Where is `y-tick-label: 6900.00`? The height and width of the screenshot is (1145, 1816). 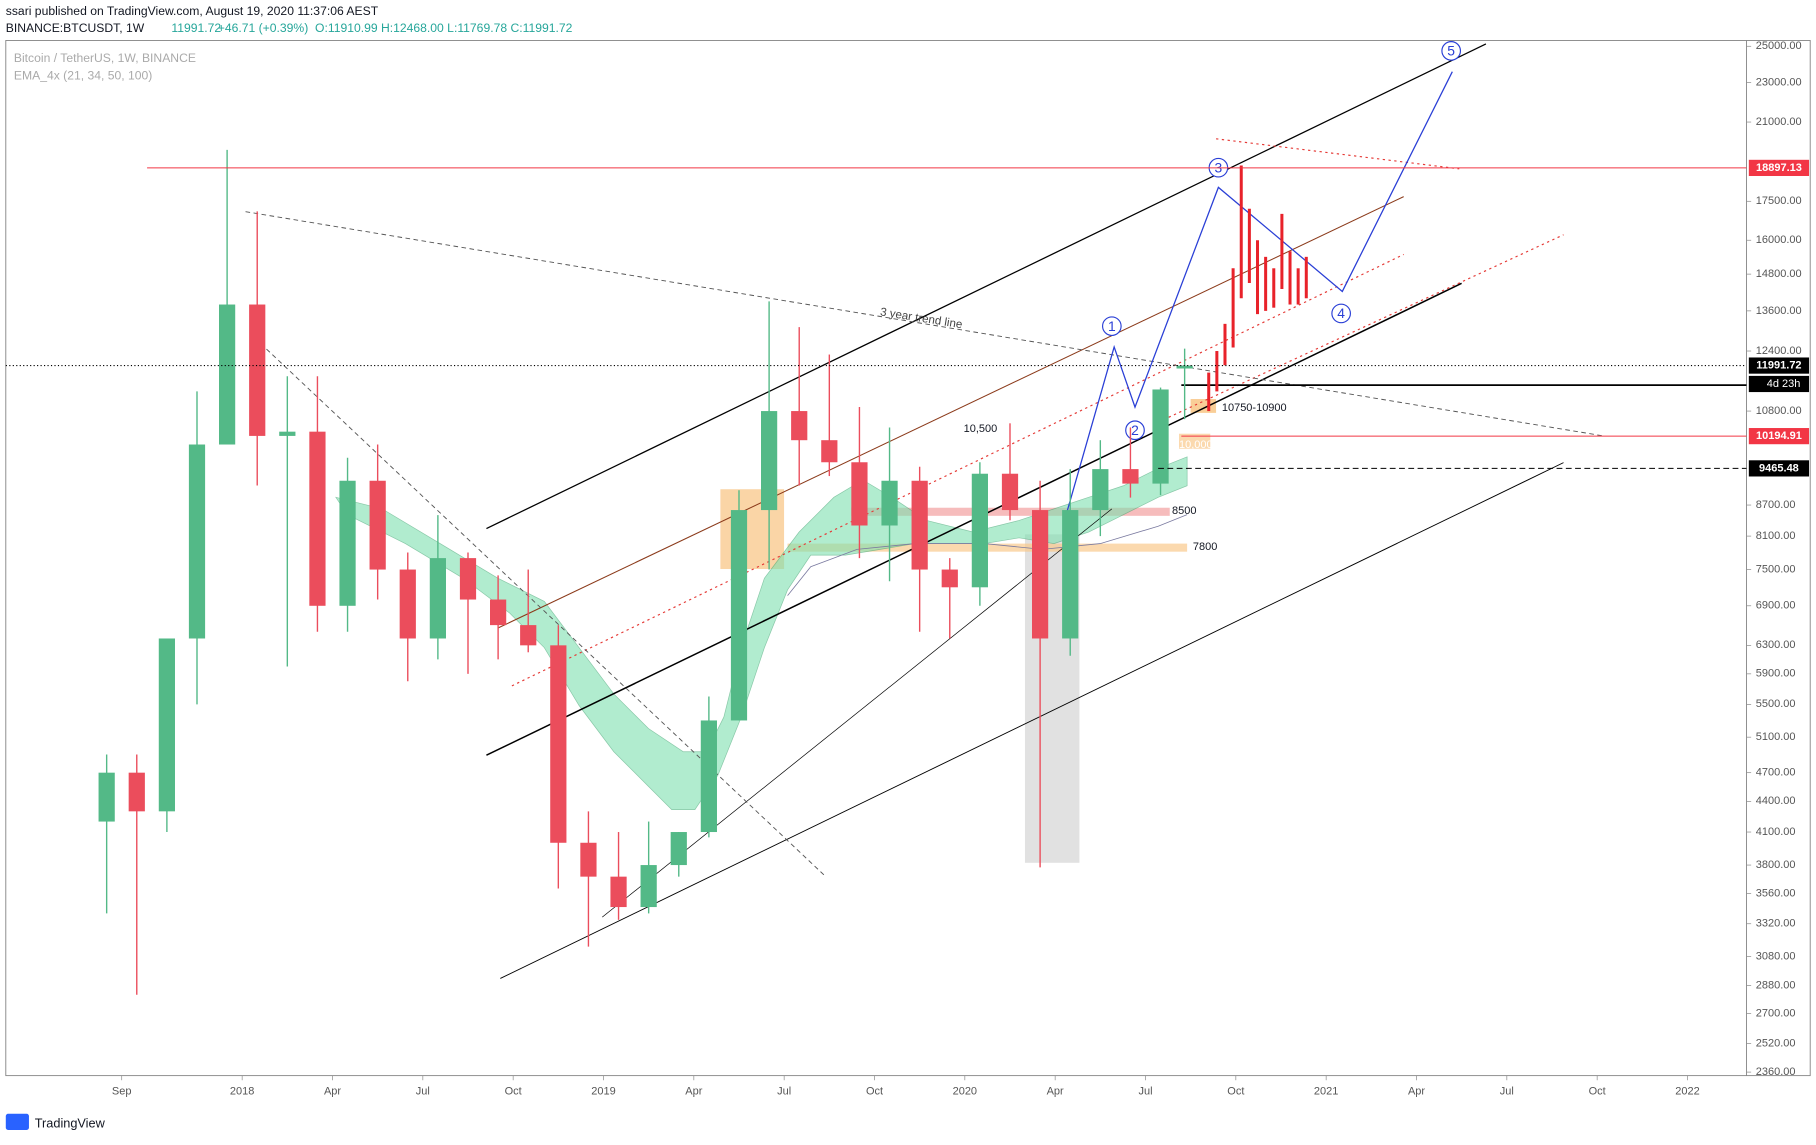
y-tick-label: 6900.00 is located at coordinates (1776, 606).